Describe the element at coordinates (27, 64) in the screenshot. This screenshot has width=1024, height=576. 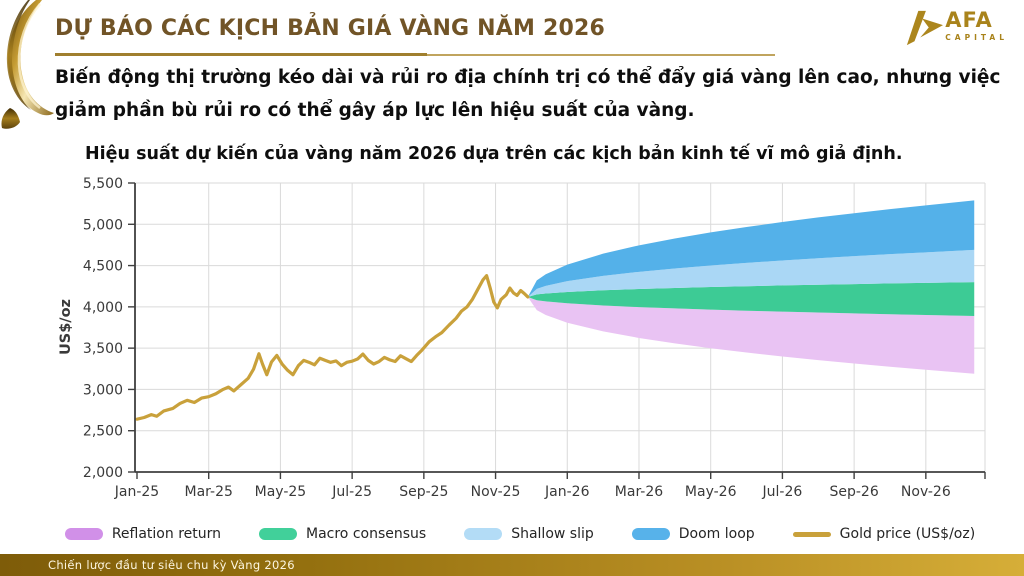
I see `gold-swirl-decoration` at that location.